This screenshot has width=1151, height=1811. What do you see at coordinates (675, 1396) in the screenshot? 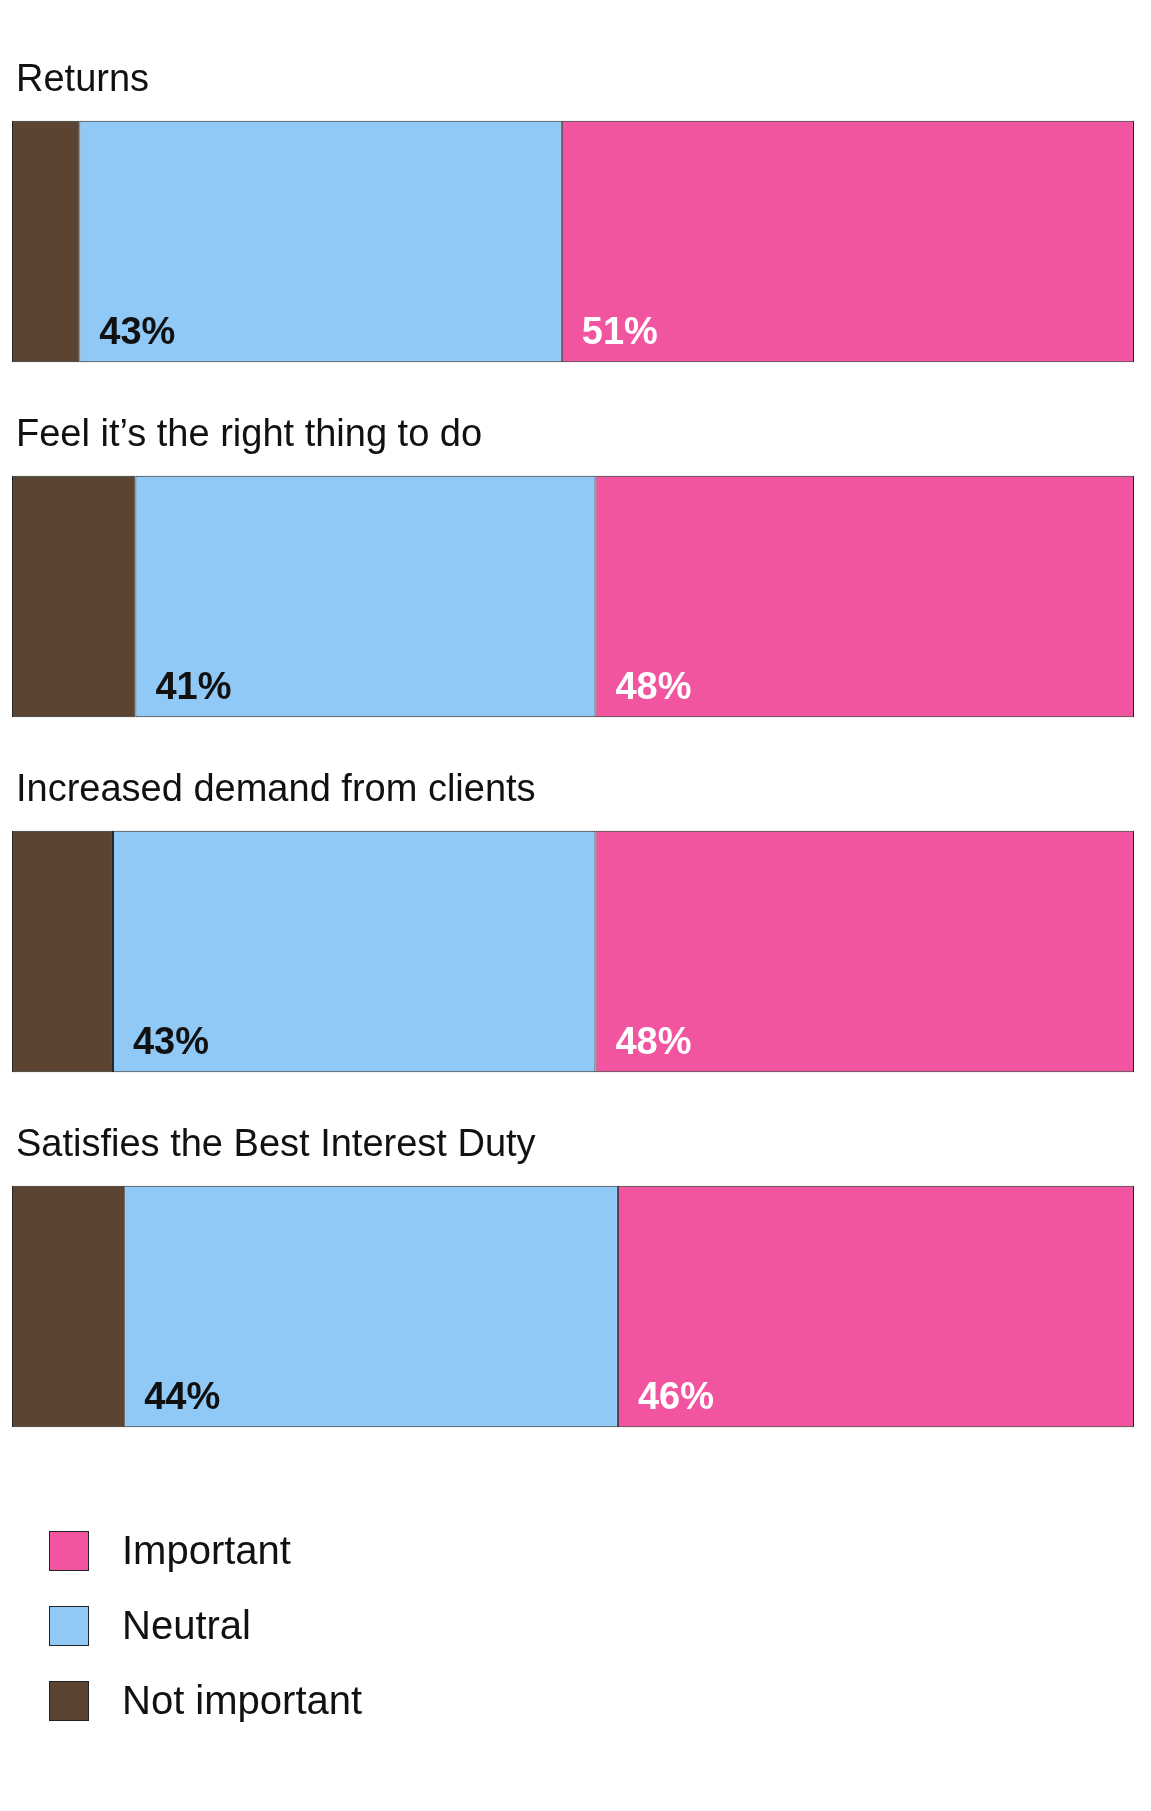
I see `data-label: 46%` at bounding box center [675, 1396].